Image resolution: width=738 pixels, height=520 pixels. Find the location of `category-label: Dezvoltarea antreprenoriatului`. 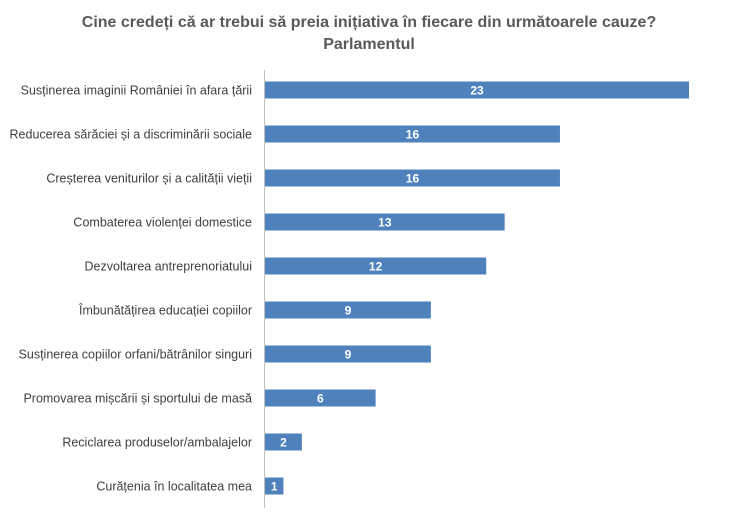

category-label: Dezvoltarea antreprenoriatului is located at coordinates (168, 267).